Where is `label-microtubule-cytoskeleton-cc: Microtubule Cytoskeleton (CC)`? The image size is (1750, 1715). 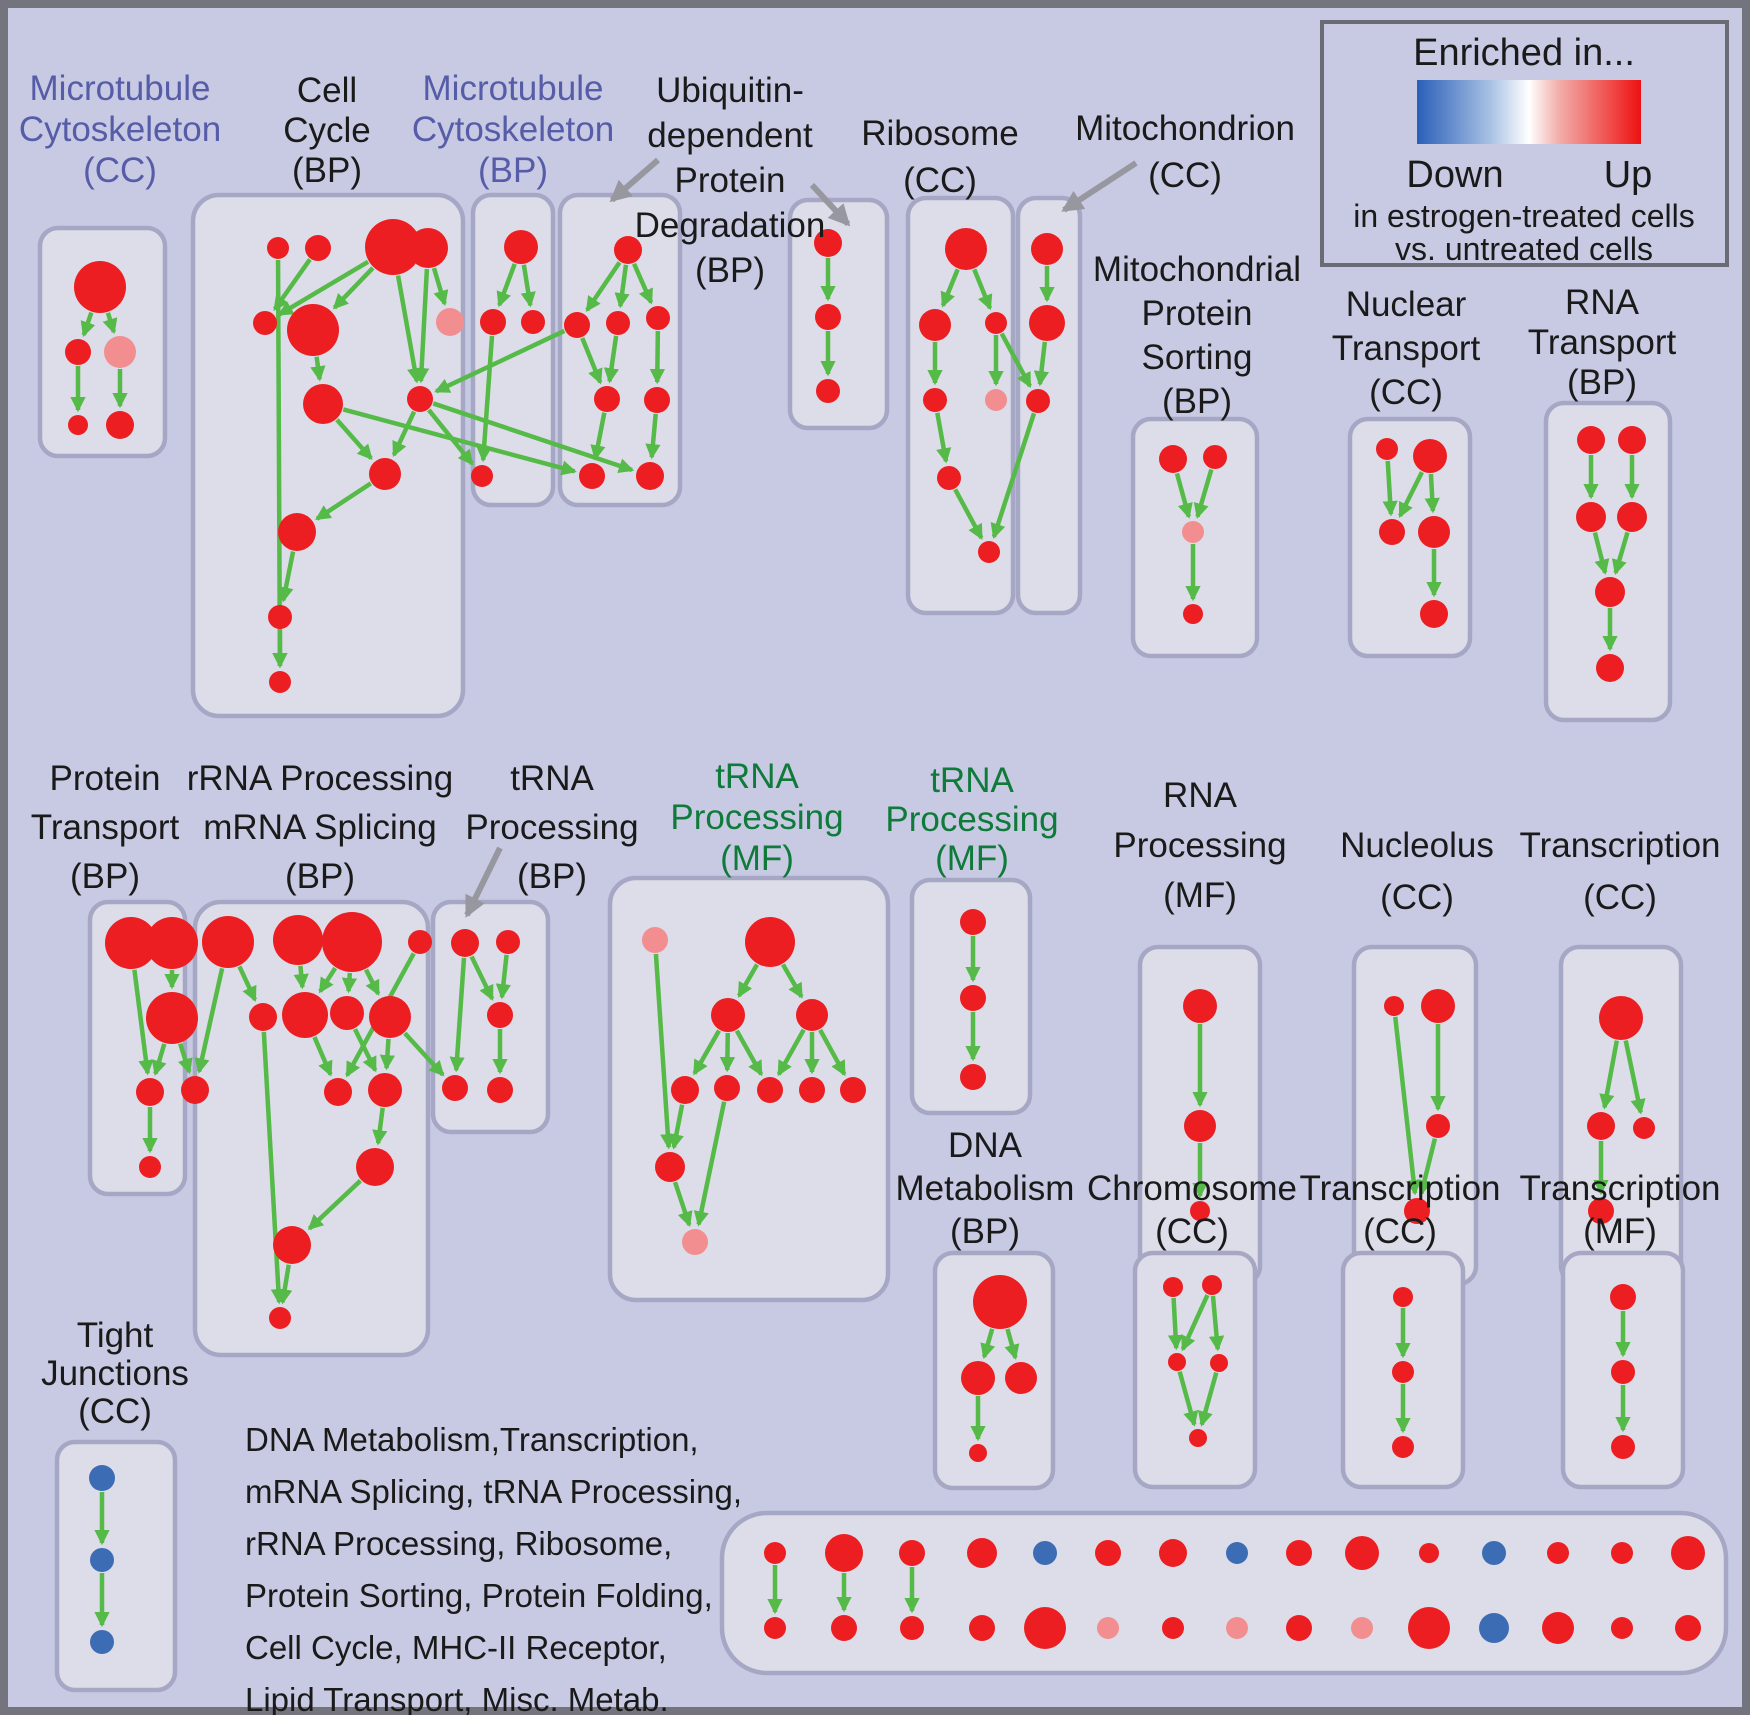 label-microtubule-cytoskeleton-cc: Microtubule Cytoskeleton (CC) is located at coordinates (120, 129).